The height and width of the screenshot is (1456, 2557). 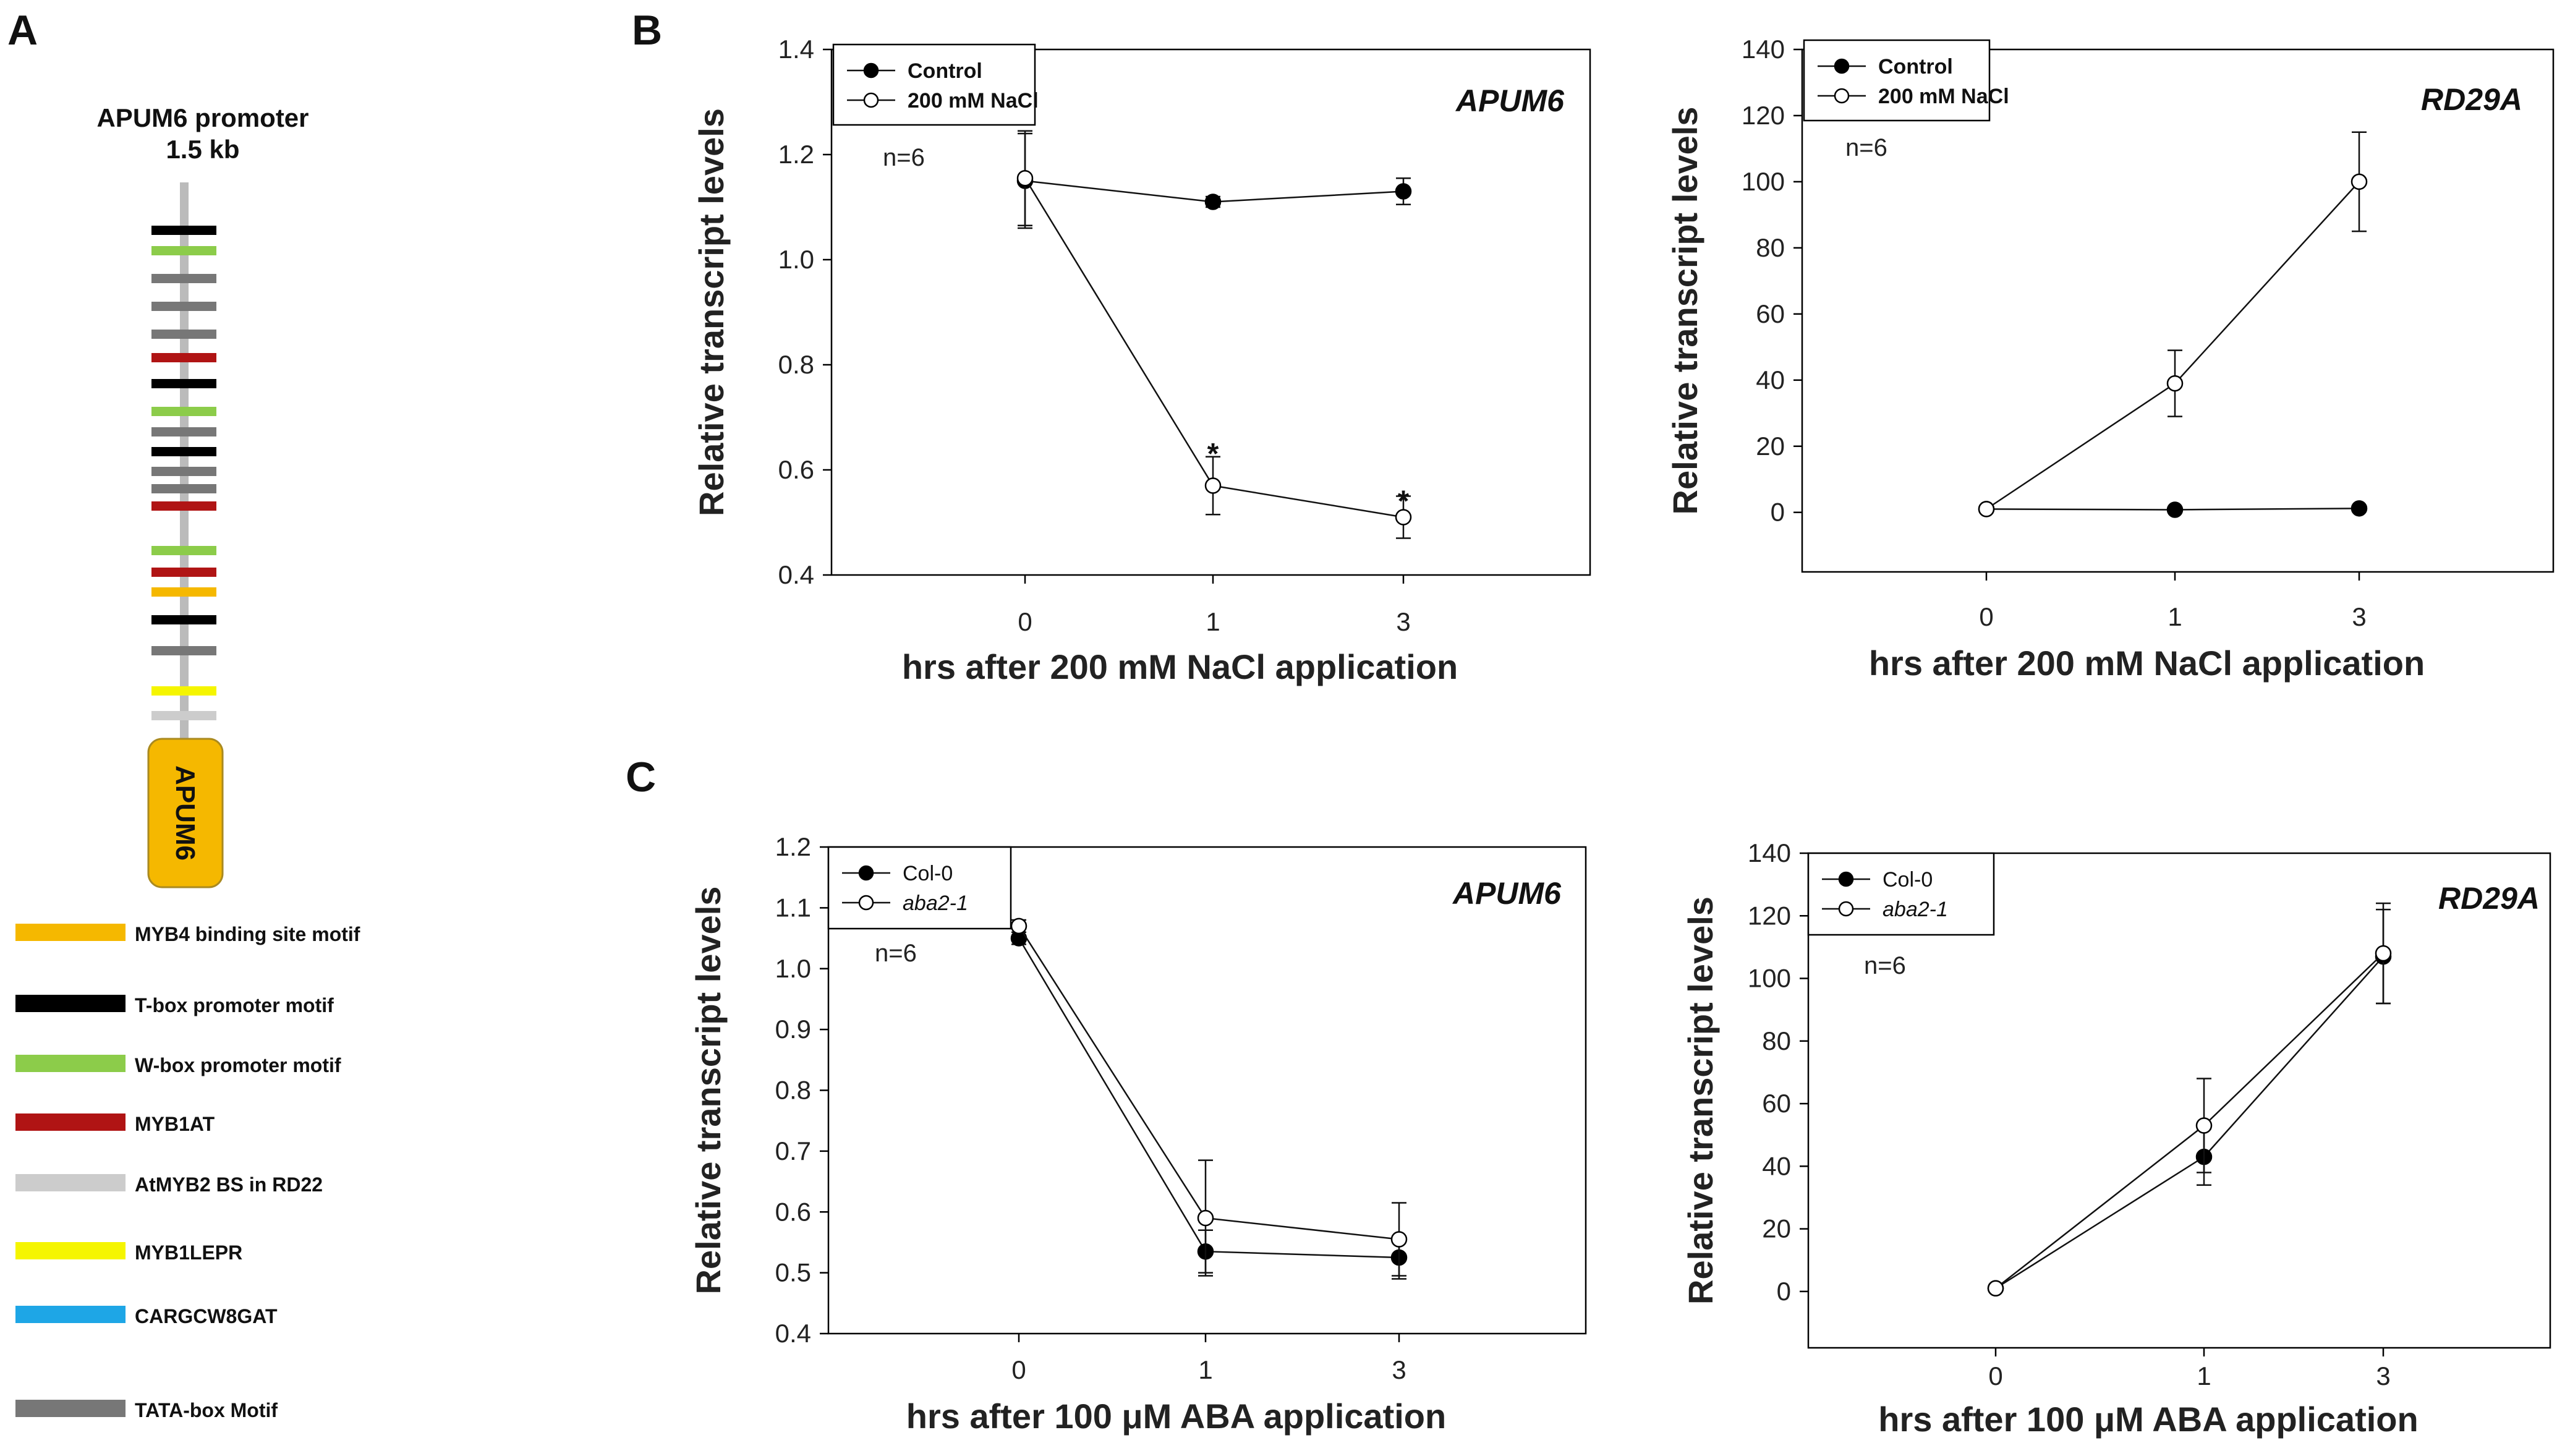 What do you see at coordinates (708, 1091) in the screenshot?
I see `y-axis-label: Relative transcript levels` at bounding box center [708, 1091].